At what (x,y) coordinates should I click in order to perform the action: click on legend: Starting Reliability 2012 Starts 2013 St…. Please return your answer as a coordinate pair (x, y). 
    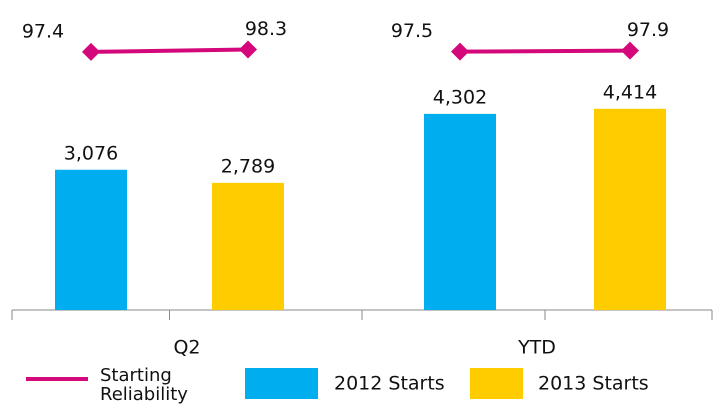
    Looking at the image, I should click on (337, 385).